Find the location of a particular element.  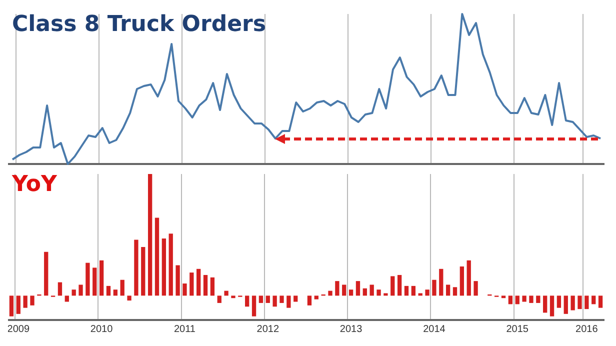

x-tick-label: 2009 is located at coordinates (18, 329).